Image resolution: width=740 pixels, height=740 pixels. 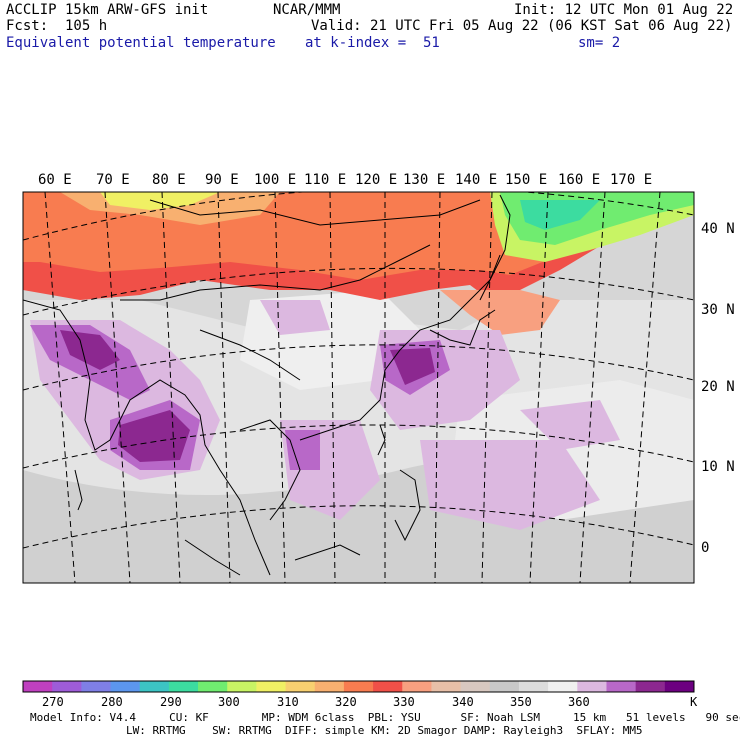 I want to click on colorbar-label-270: 270, so click(x=53, y=702).